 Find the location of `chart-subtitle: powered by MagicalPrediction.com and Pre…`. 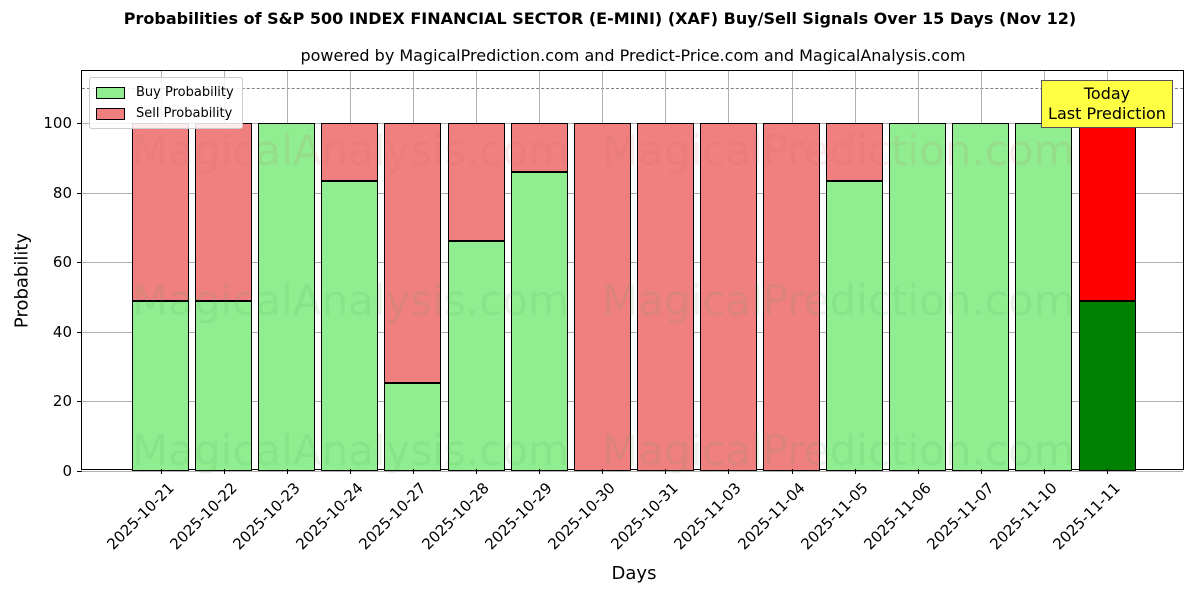

chart-subtitle: powered by MagicalPrediction.com and Pre… is located at coordinates (633, 55).